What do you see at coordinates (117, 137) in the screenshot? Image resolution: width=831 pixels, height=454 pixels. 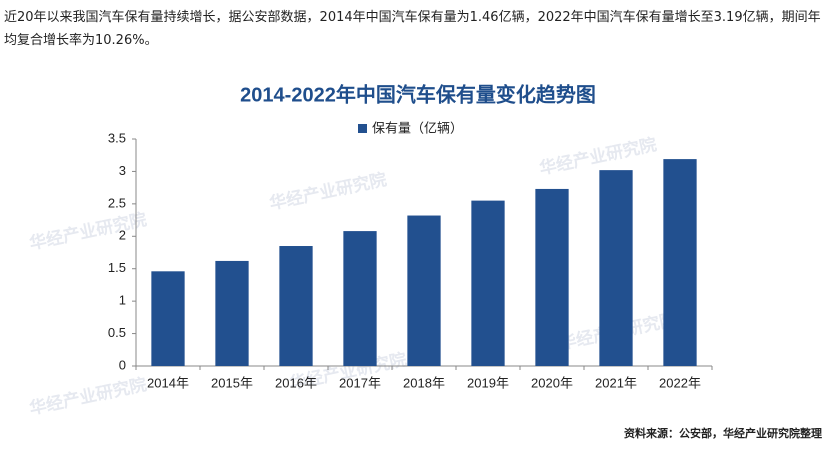 I see `y-tick-label: 3.5` at bounding box center [117, 137].